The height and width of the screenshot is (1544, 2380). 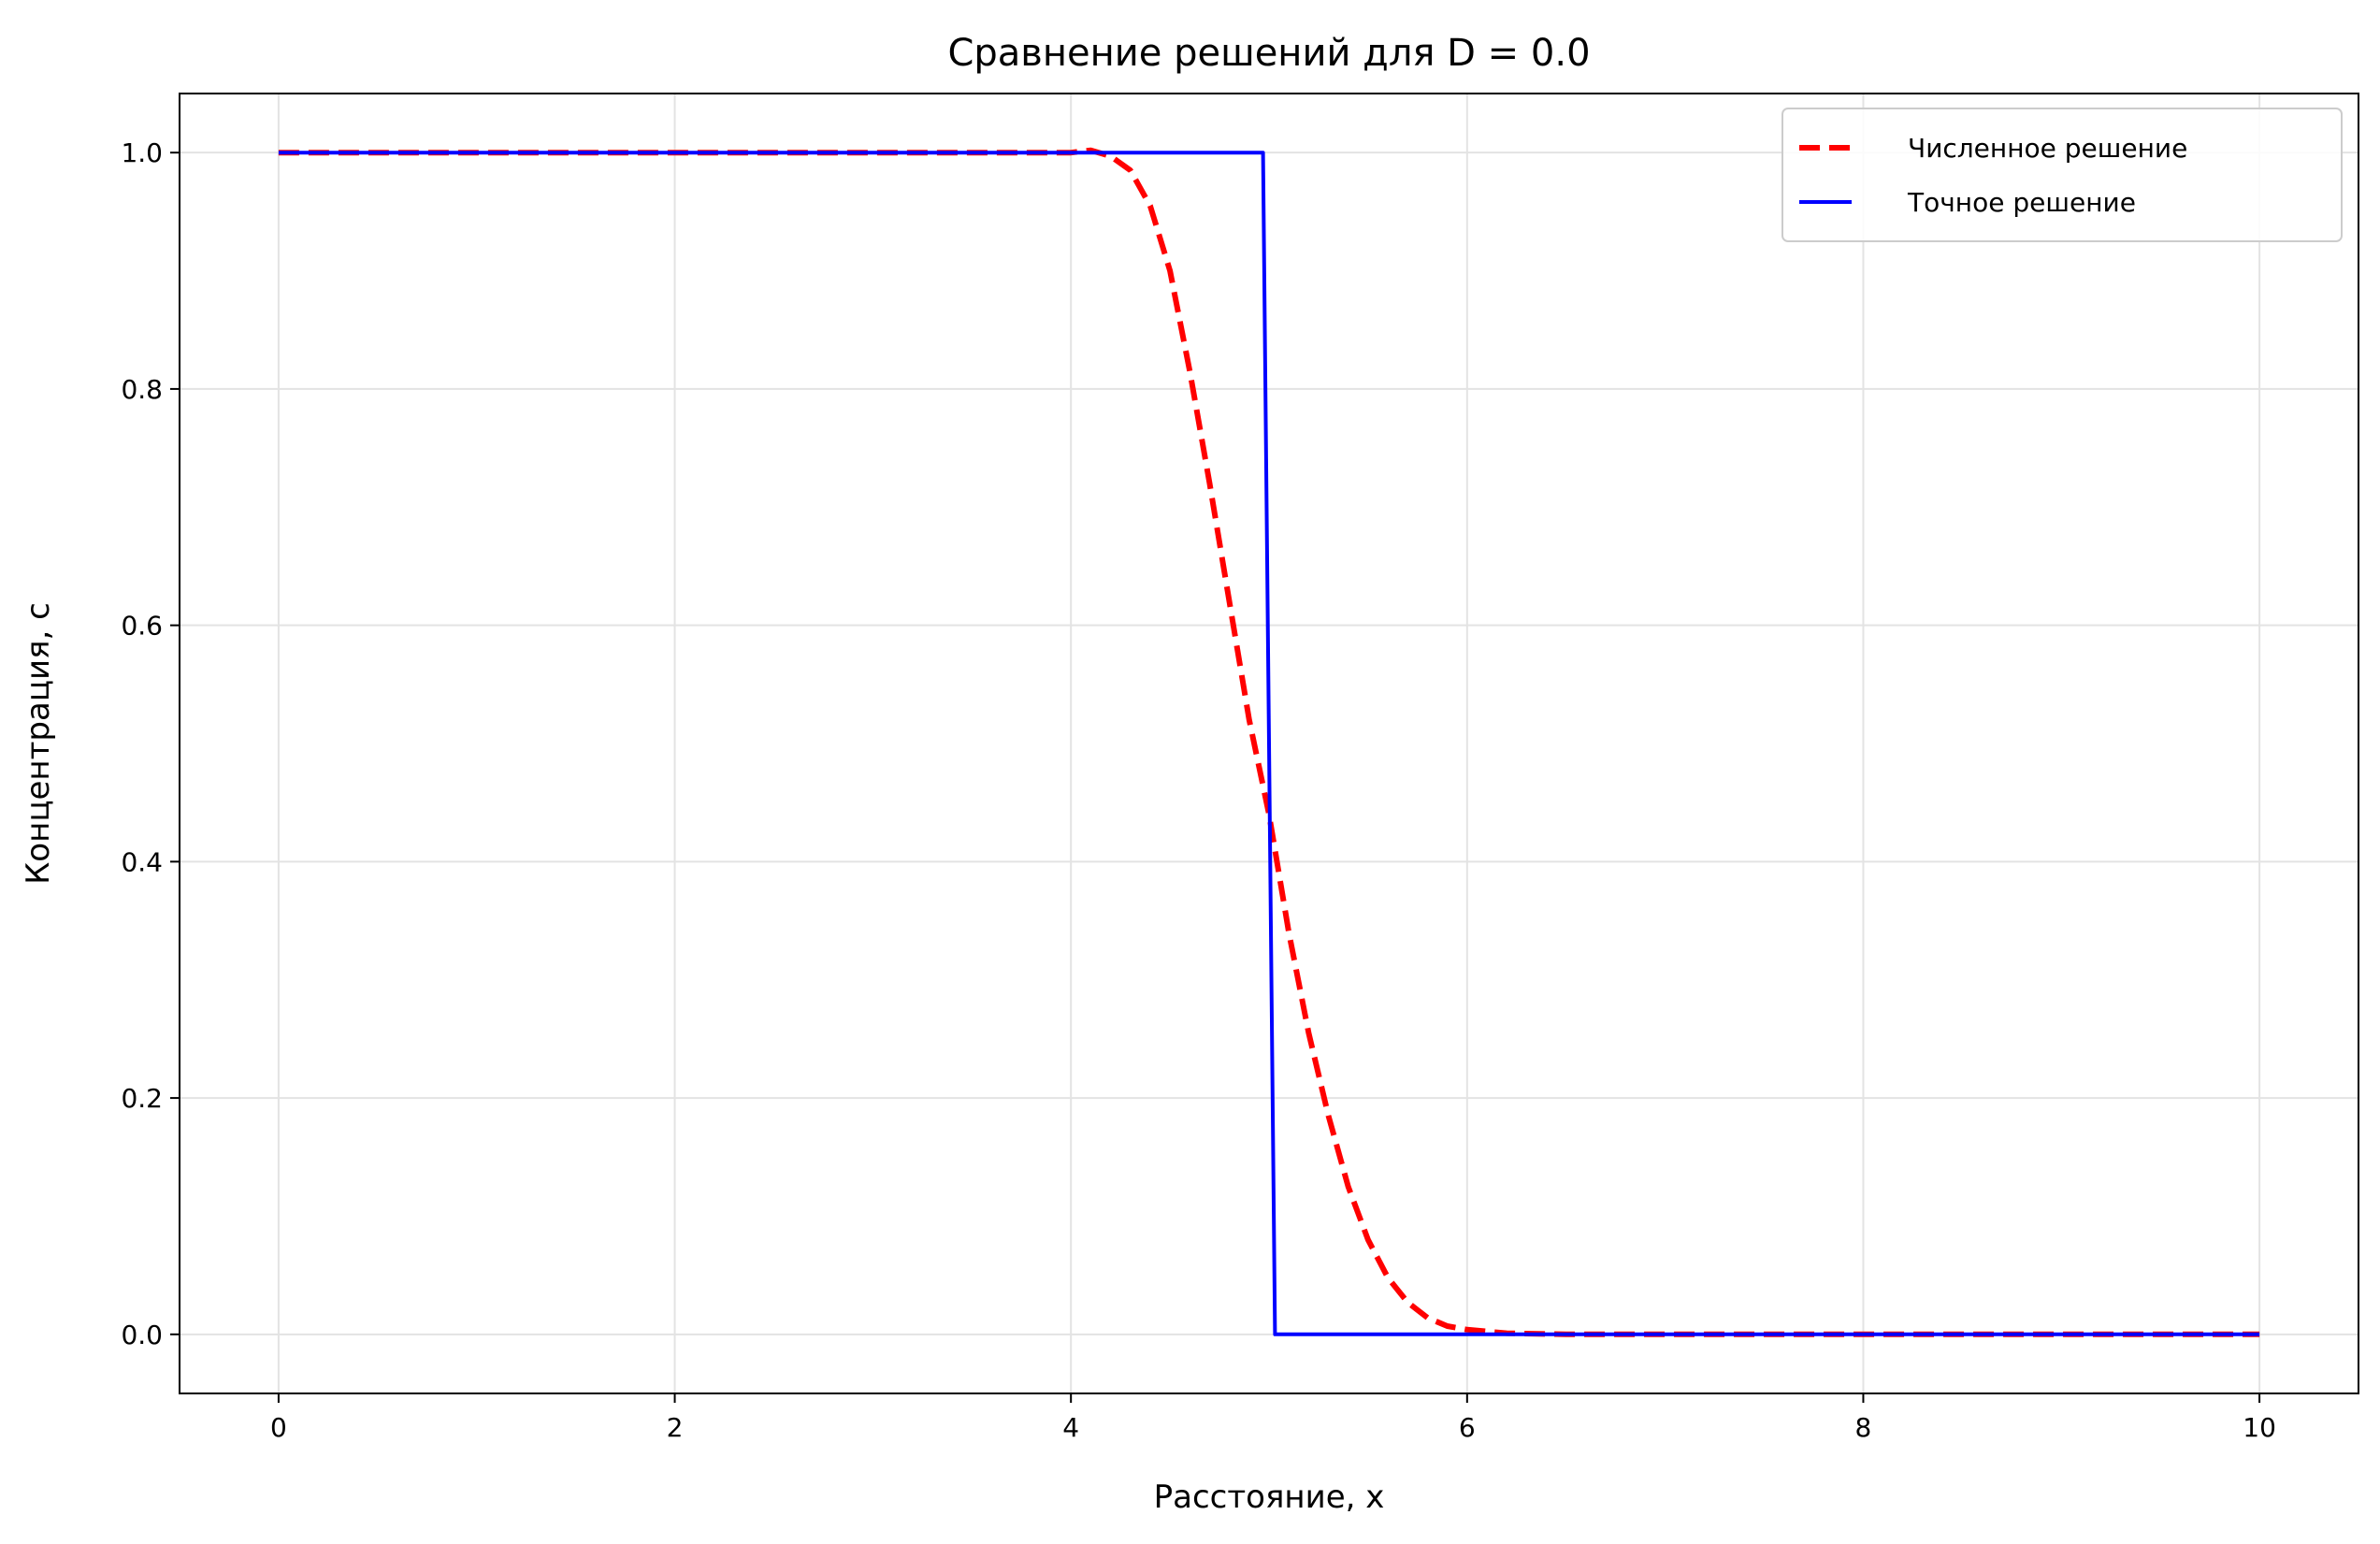 What do you see at coordinates (142, 1335) in the screenshot?
I see `y-tick-label-0: 0.0` at bounding box center [142, 1335].